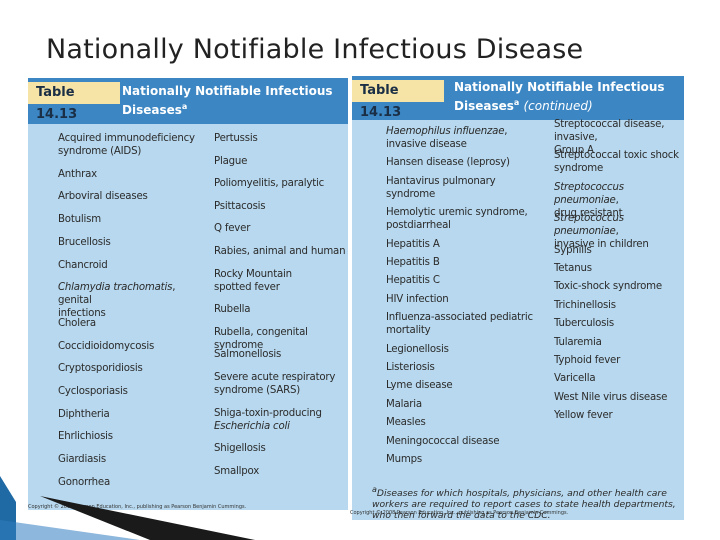 The width and height of the screenshot is (720, 540). I want to click on disease-text: invasive in children, so click(601, 245).